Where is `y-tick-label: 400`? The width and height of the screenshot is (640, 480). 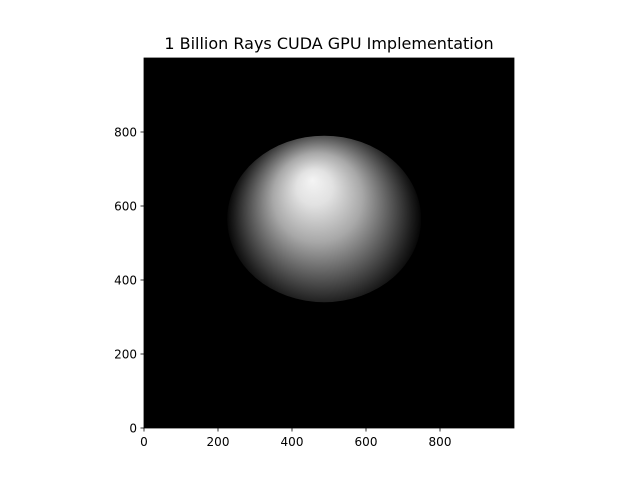
y-tick-label: 400 is located at coordinates (125, 280).